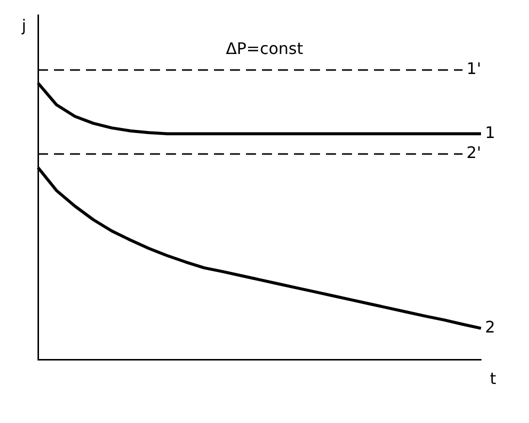 The image size is (529, 423). Describe the element at coordinates (265, 48) in the screenshot. I see `text: ΔP=const` at that location.